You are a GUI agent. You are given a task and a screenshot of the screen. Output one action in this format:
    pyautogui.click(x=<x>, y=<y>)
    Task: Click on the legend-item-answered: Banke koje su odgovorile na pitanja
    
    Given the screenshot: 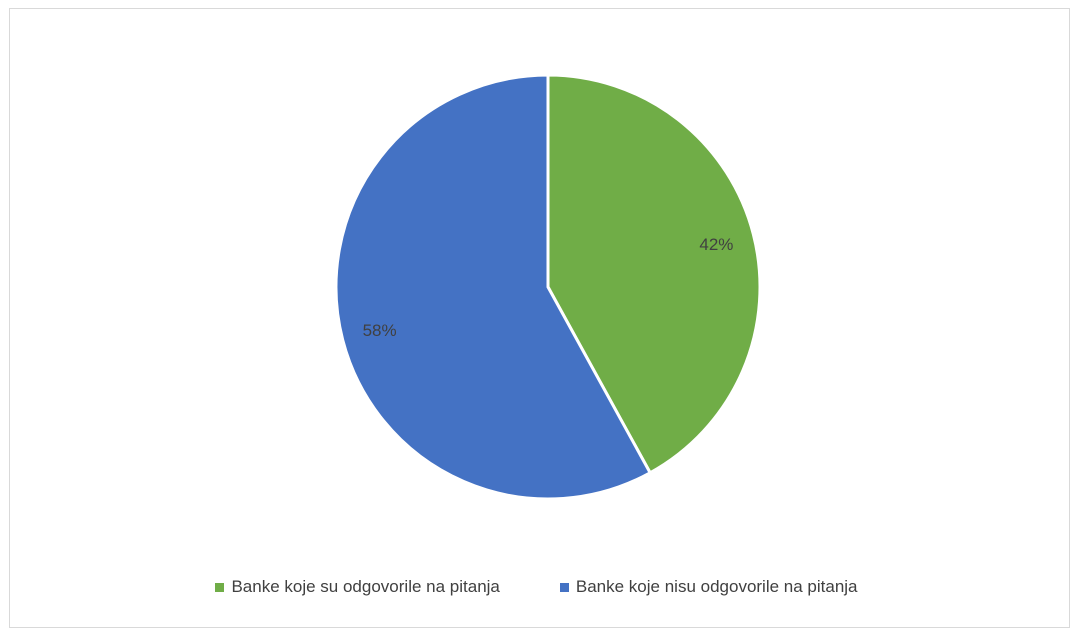 What is the action you would take?
    pyautogui.click(x=357, y=587)
    